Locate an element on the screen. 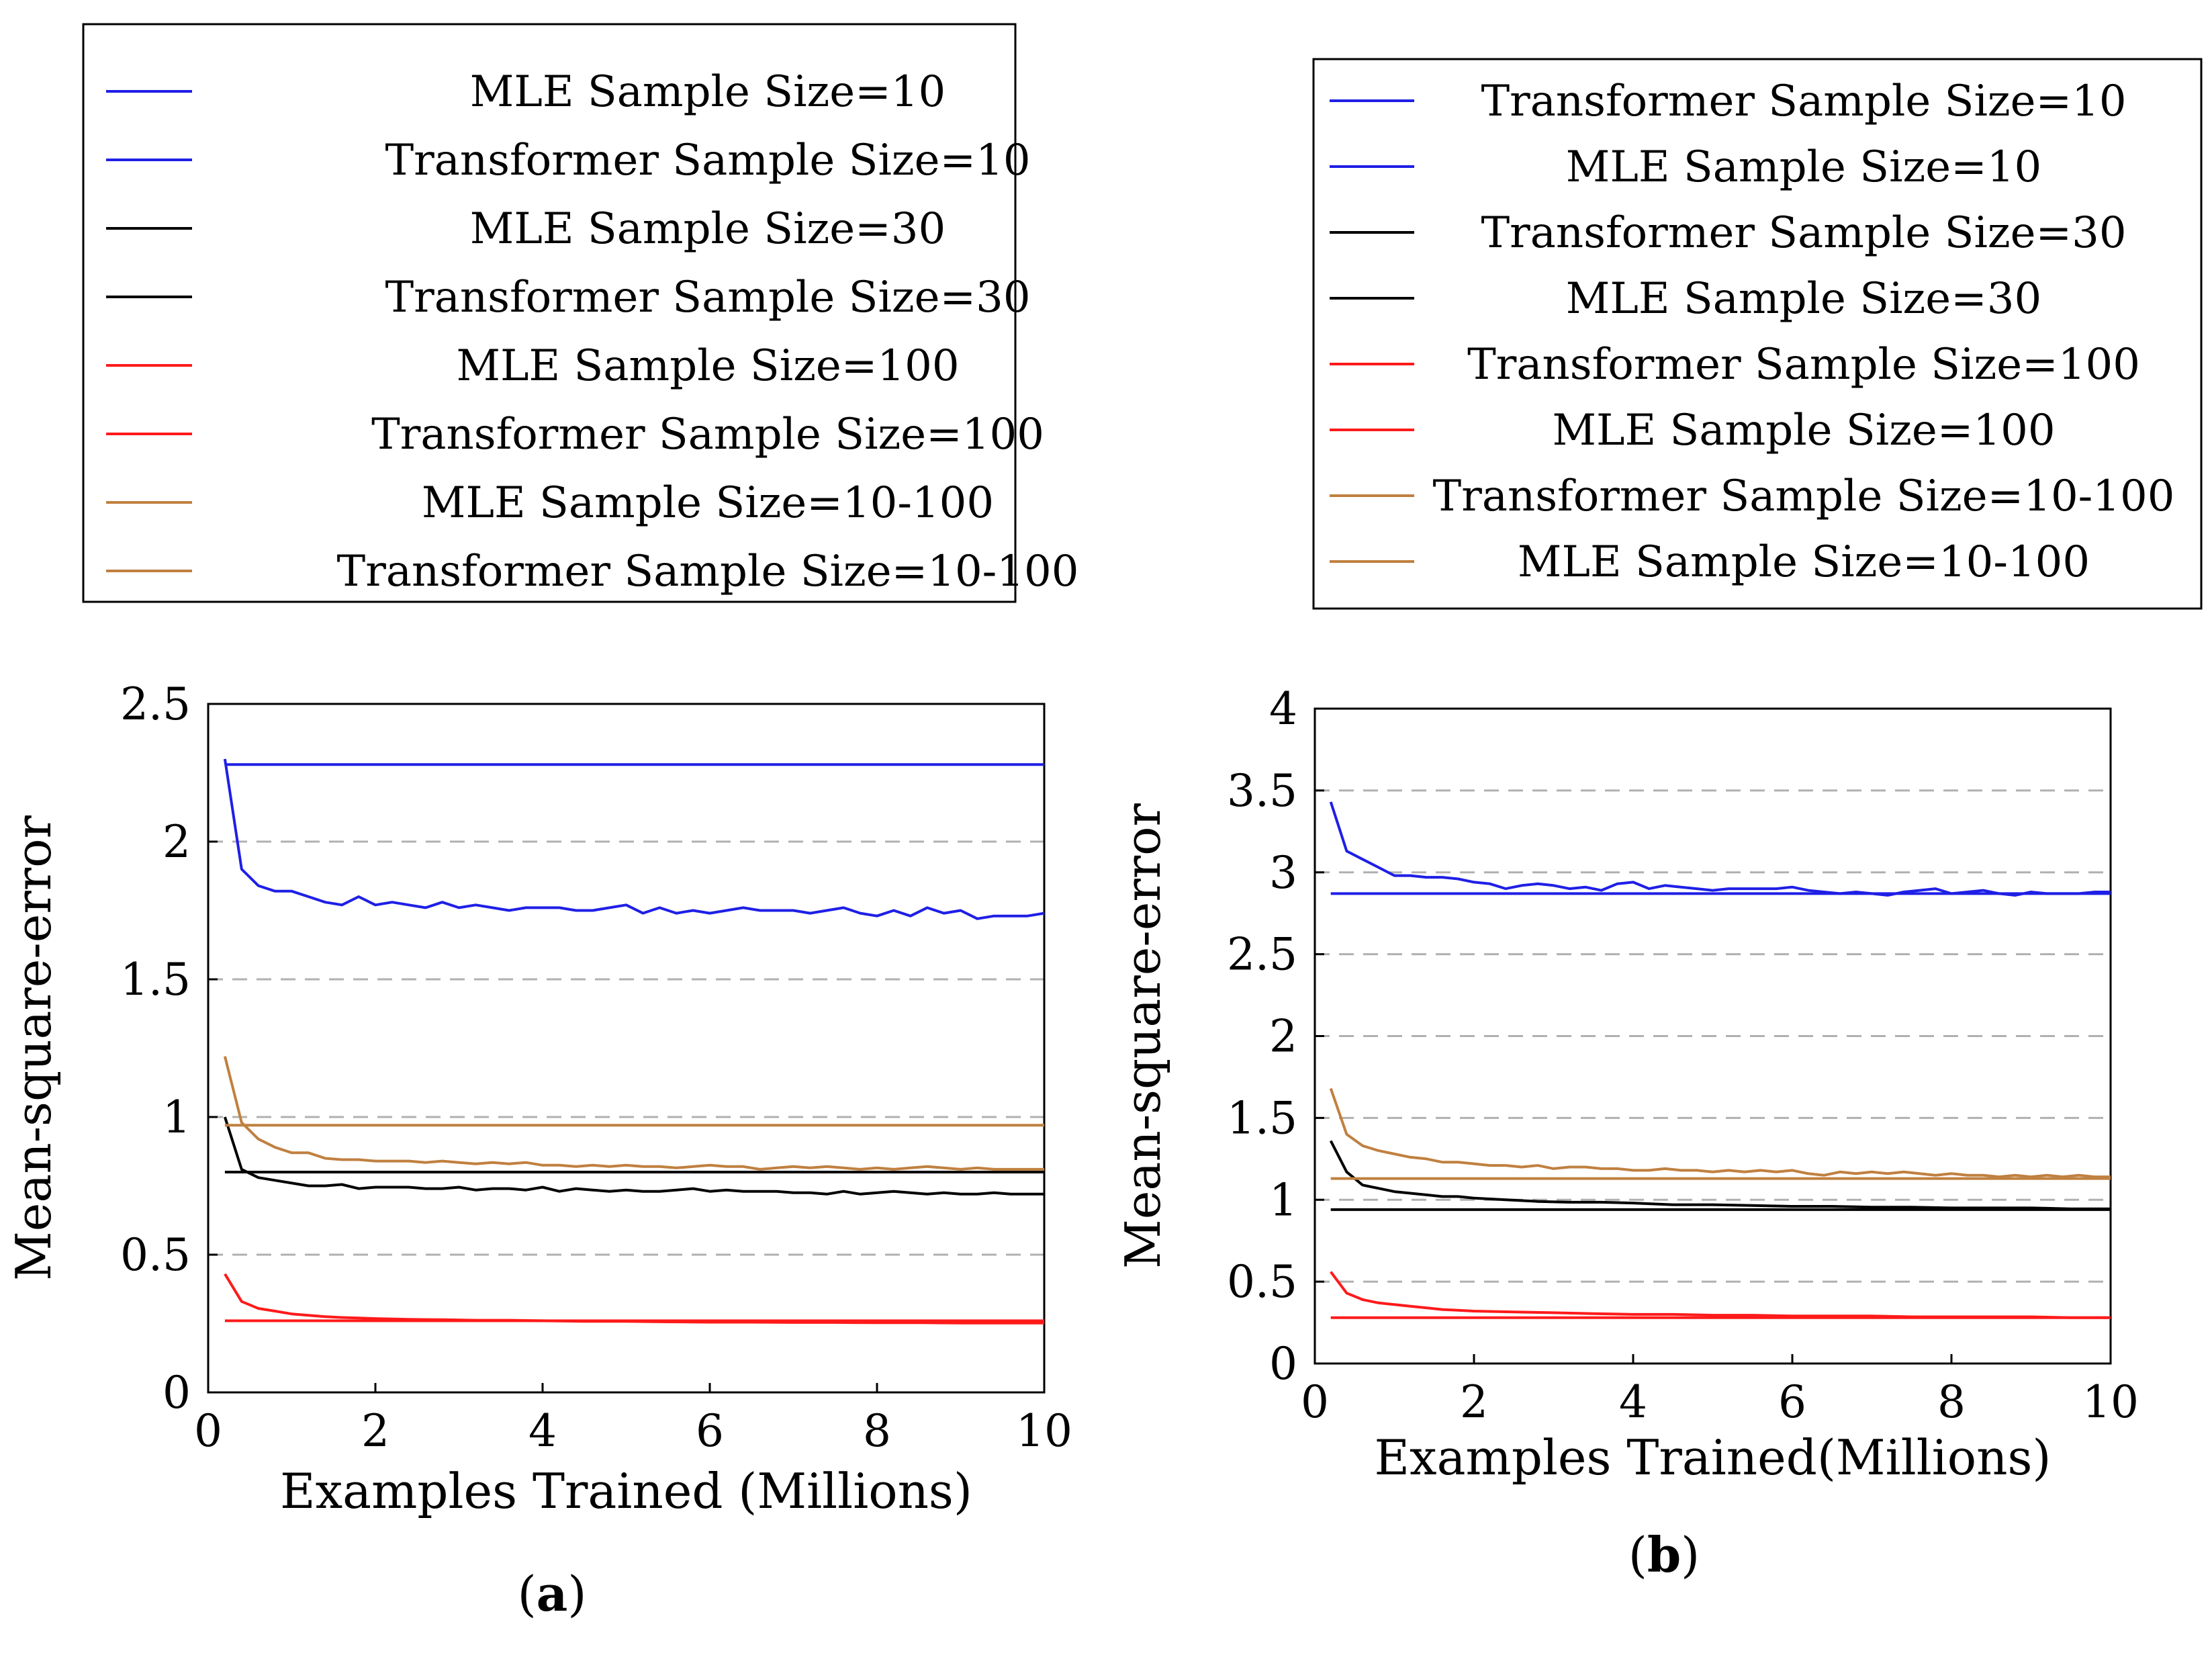 This screenshot has height=1653, width=2212. y-tick-label: 3 is located at coordinates (1283, 873).